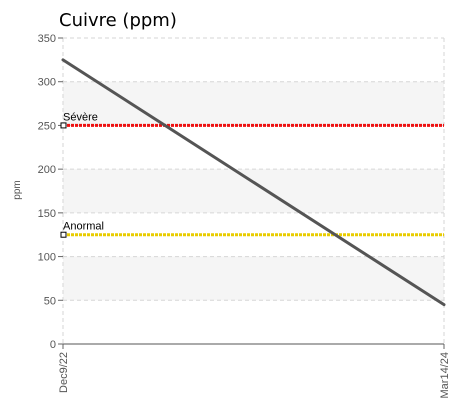 The image size is (451, 410). I want to click on y-axis-label: ppm, so click(17, 189).